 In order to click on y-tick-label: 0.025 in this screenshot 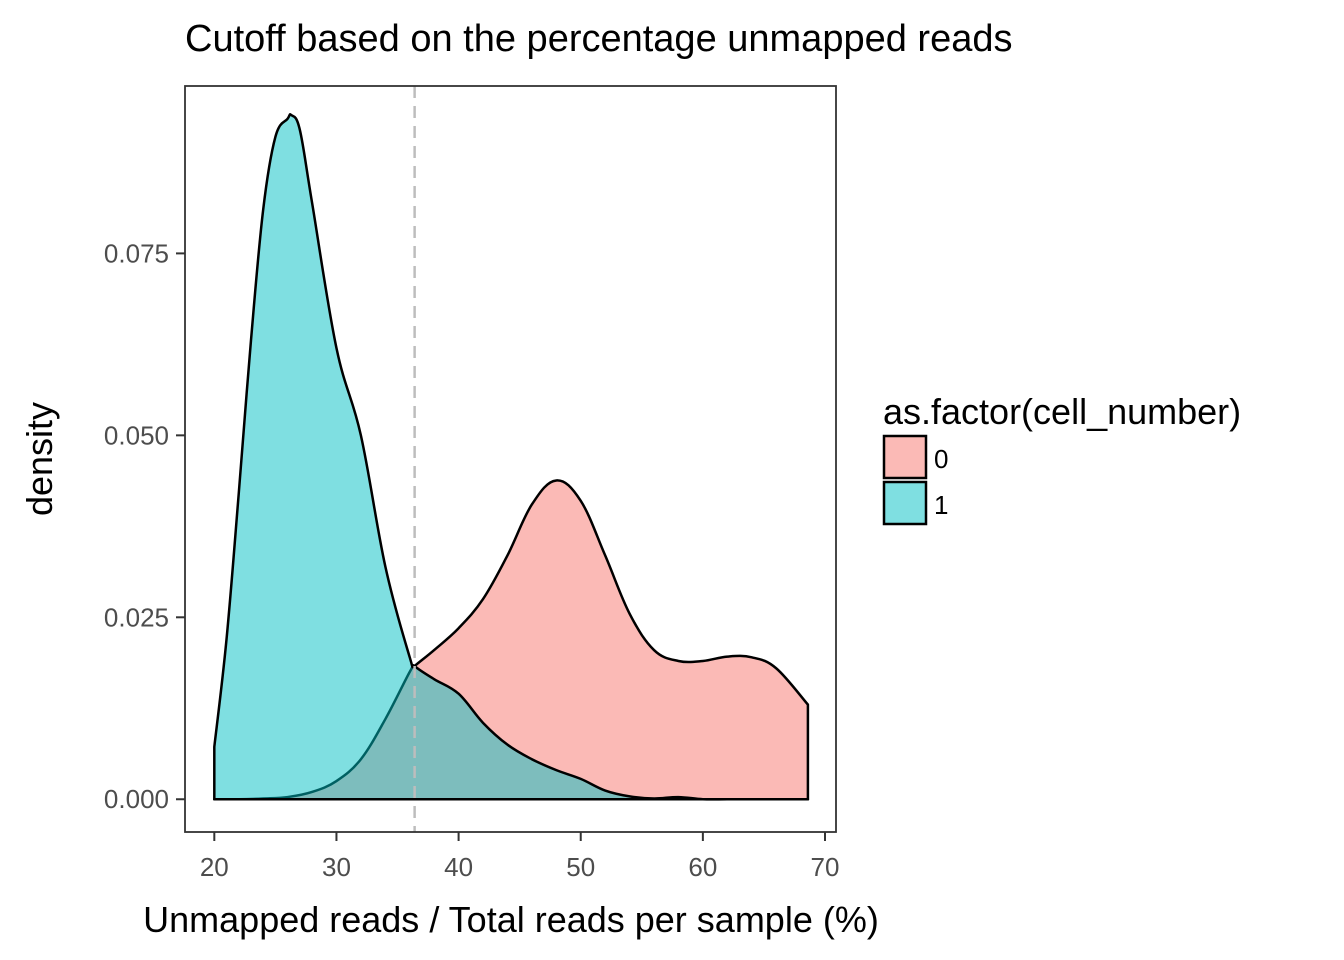, I will do `click(136, 617)`.